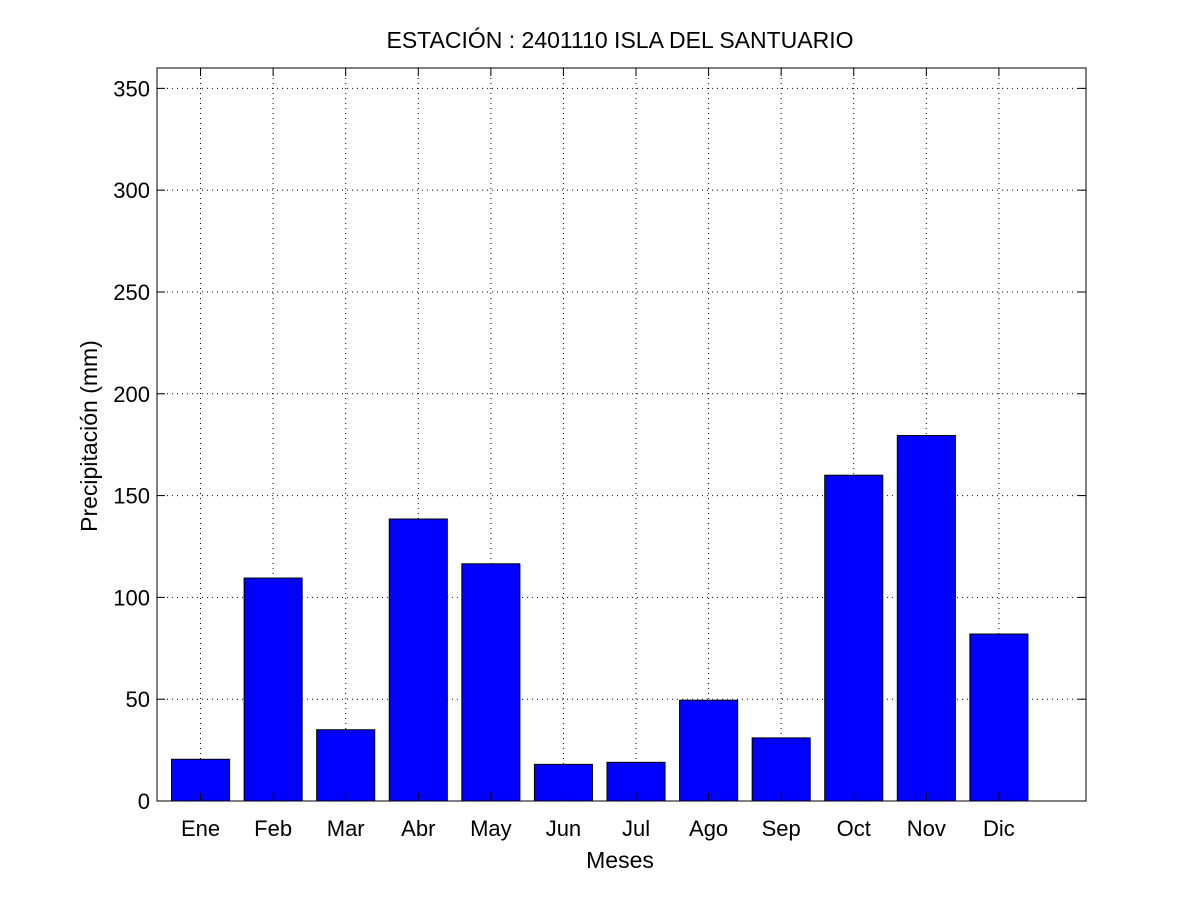  Describe the element at coordinates (854, 828) in the screenshot. I see `x-tick-label-oct: Oct` at that location.